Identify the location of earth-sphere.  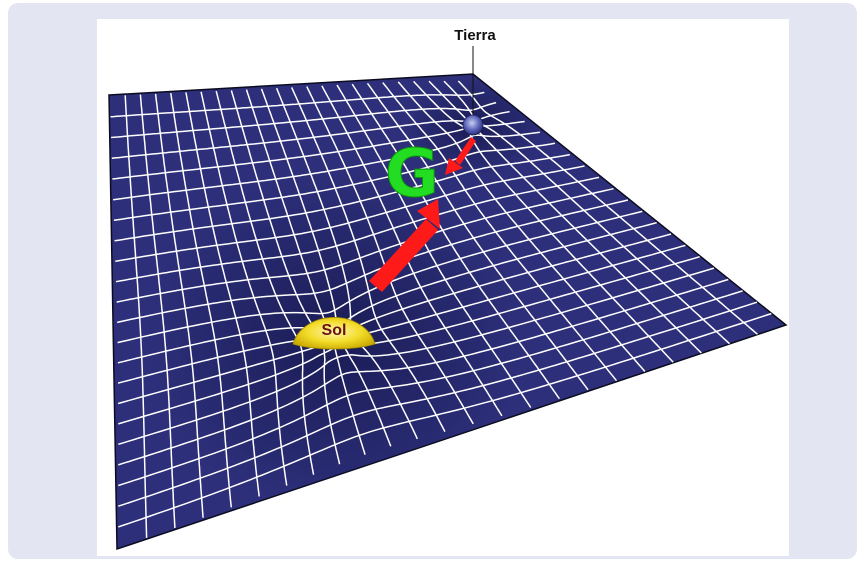
(473, 125).